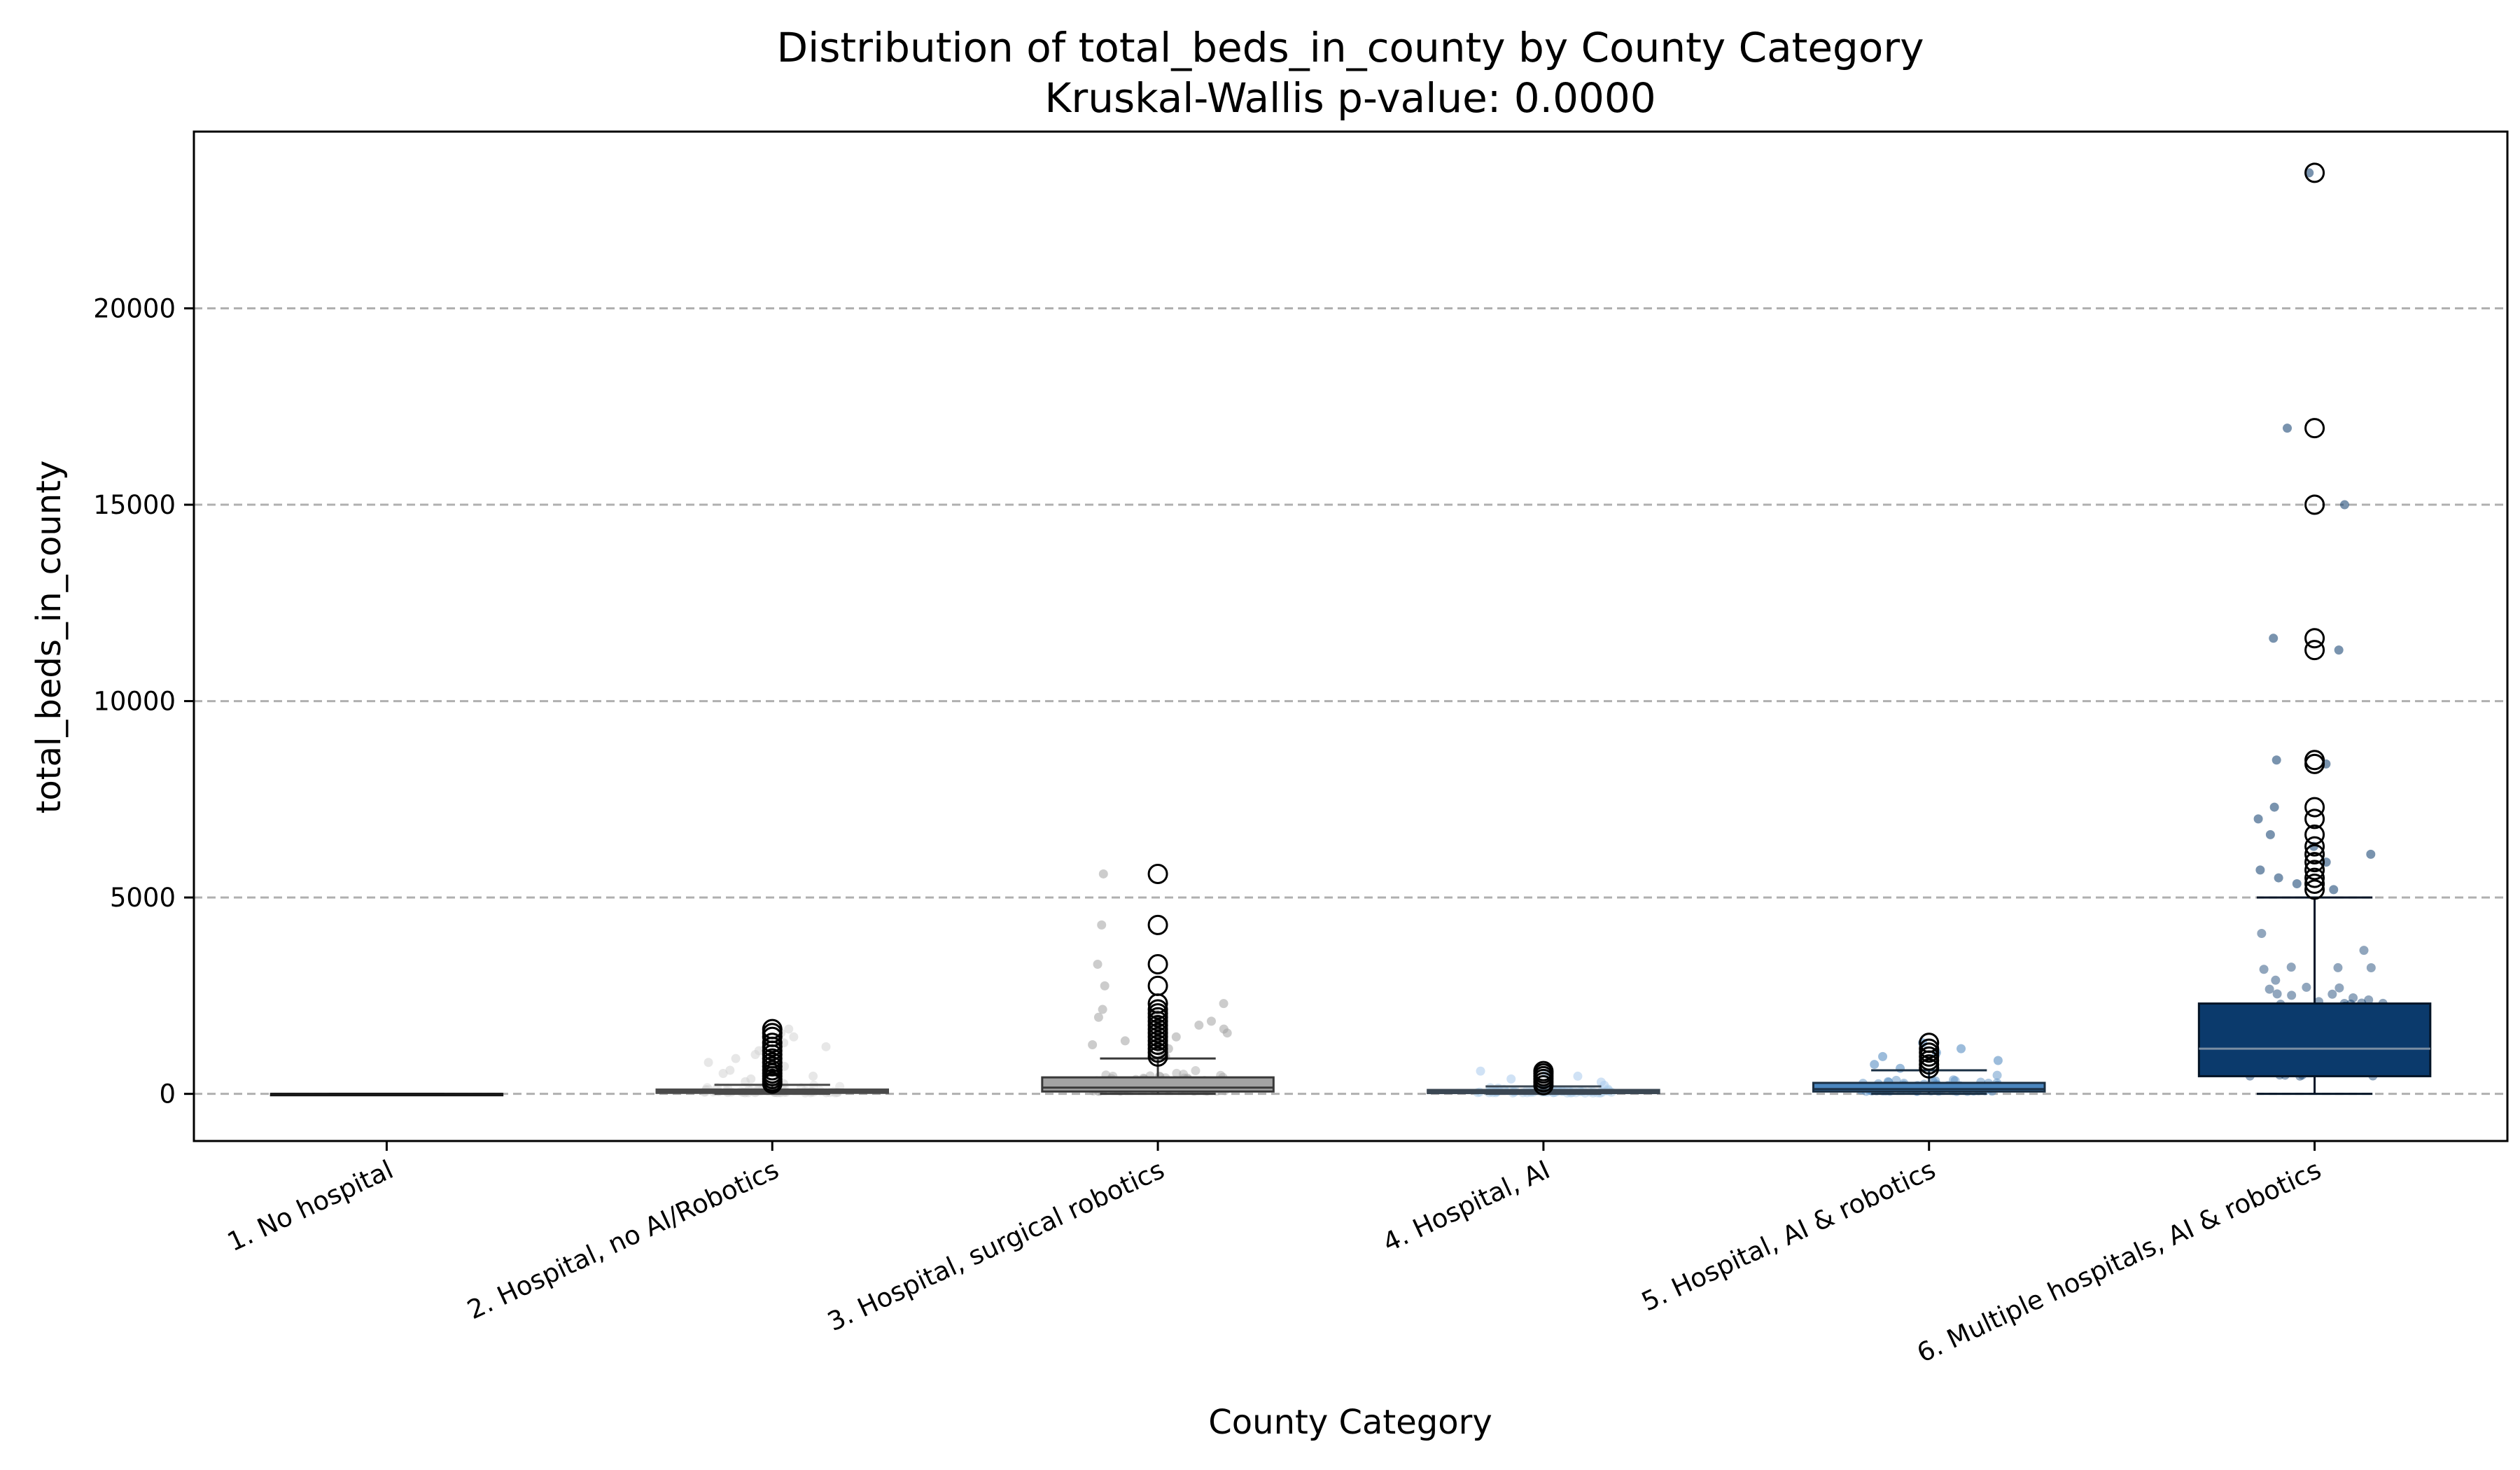  What do you see at coordinates (134, 308) in the screenshot?
I see `y-tick-label: 20000` at bounding box center [134, 308].